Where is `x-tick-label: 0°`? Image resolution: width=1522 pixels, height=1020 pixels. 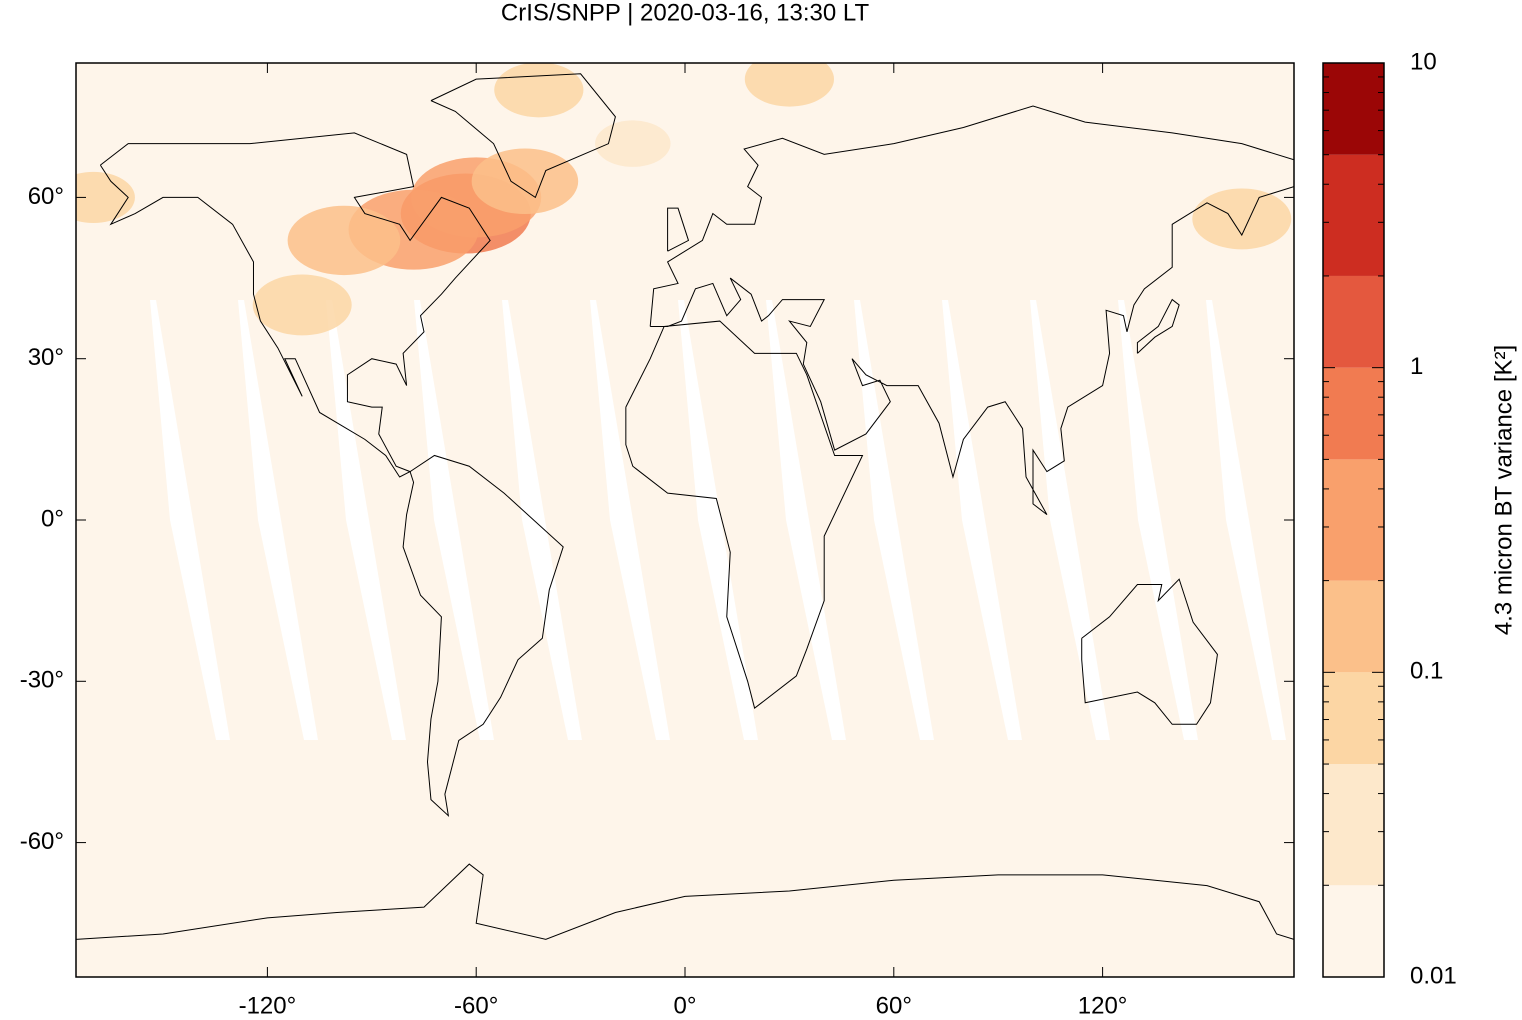
x-tick-label: 0° is located at coordinates (685, 1005).